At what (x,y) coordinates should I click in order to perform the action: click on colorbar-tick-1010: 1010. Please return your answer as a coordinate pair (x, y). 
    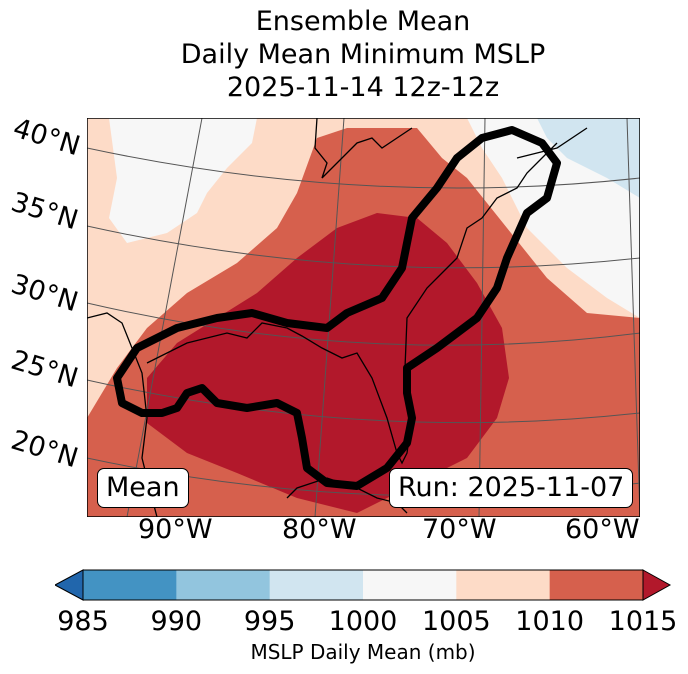
    Looking at the image, I should click on (550, 621).